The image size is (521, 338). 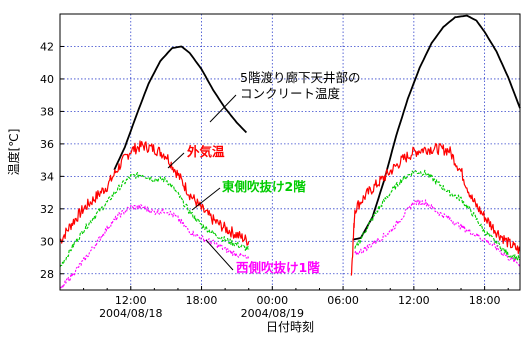 What do you see at coordinates (47, 79) in the screenshot?
I see `y-tick-label: 40` at bounding box center [47, 79].